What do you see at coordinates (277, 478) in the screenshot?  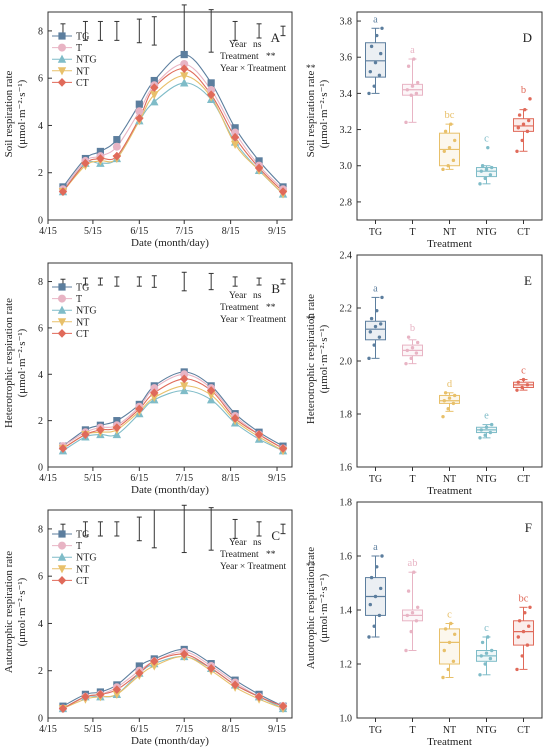 I see `x-tick-label: 9/15` at bounding box center [277, 478].